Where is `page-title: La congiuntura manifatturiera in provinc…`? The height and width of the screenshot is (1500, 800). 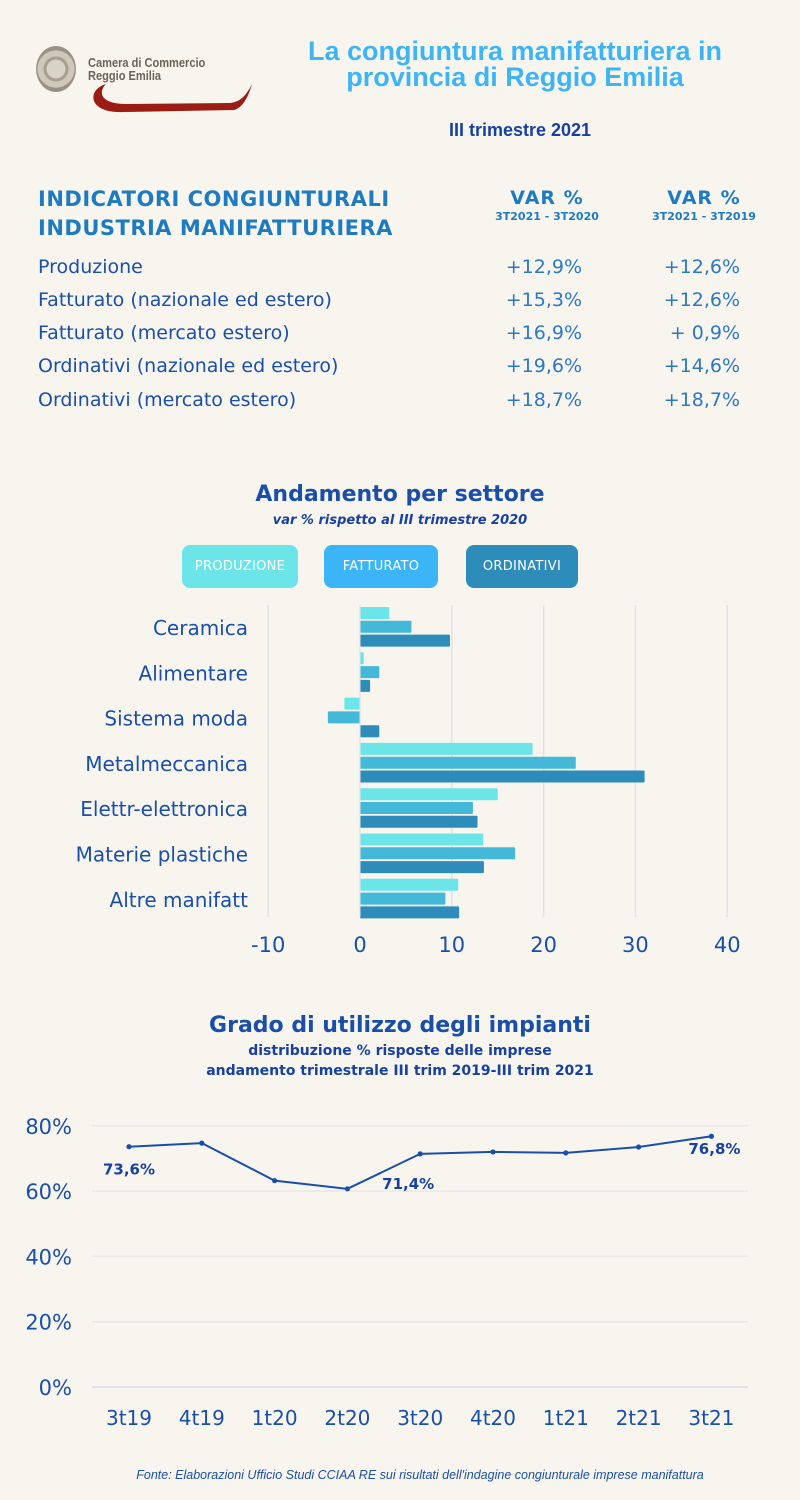 page-title: La congiuntura manifatturiera in provinc… is located at coordinates (515, 64).